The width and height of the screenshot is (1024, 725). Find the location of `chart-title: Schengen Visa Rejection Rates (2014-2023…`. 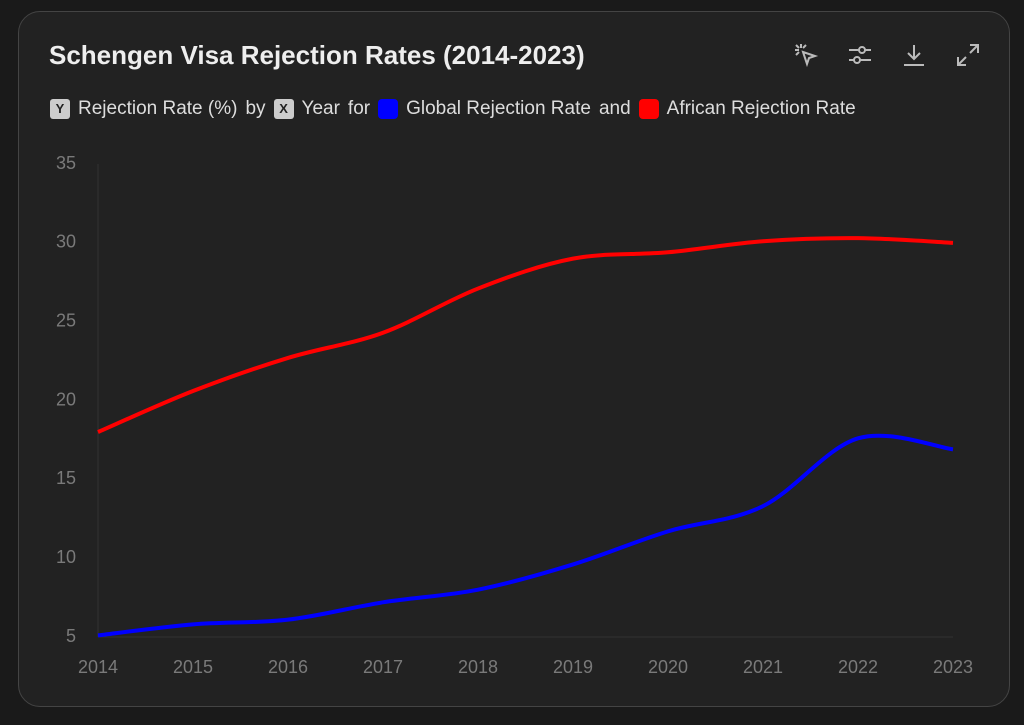

chart-title: Schengen Visa Rejection Rates (2014-2023… is located at coordinates (317, 55).